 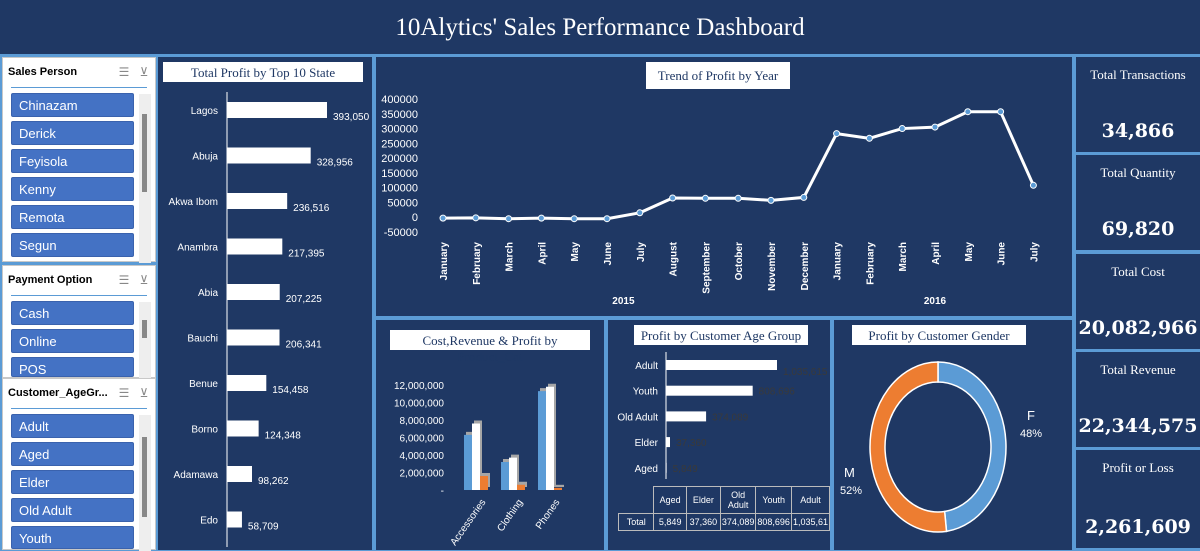 I want to click on slicer-item: Old Adult, so click(x=72, y=510).